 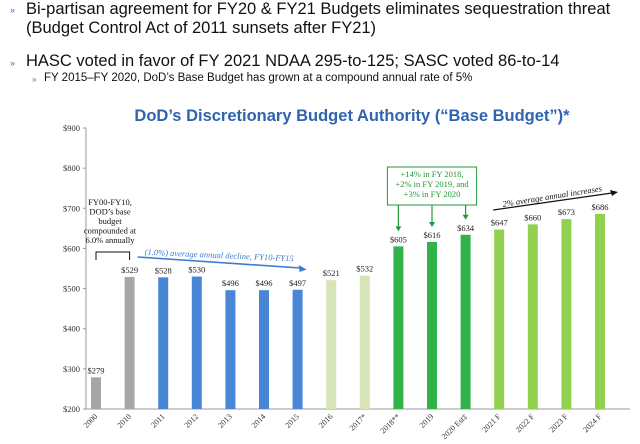 I want to click on projection-arrow-line, so click(x=553, y=201).